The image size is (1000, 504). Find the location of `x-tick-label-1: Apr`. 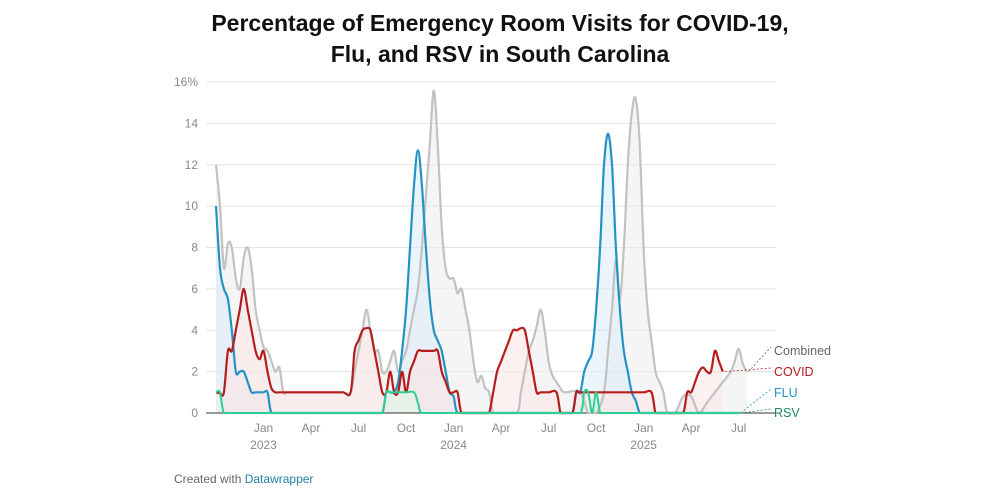

x-tick-label-1: Apr is located at coordinates (311, 428).